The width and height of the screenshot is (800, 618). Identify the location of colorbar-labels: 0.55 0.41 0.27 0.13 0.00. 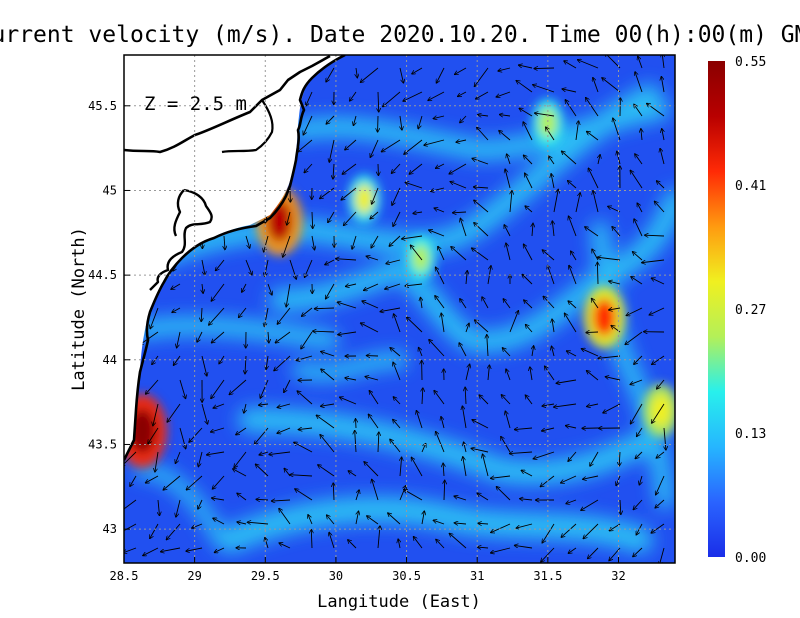
(750, 310).